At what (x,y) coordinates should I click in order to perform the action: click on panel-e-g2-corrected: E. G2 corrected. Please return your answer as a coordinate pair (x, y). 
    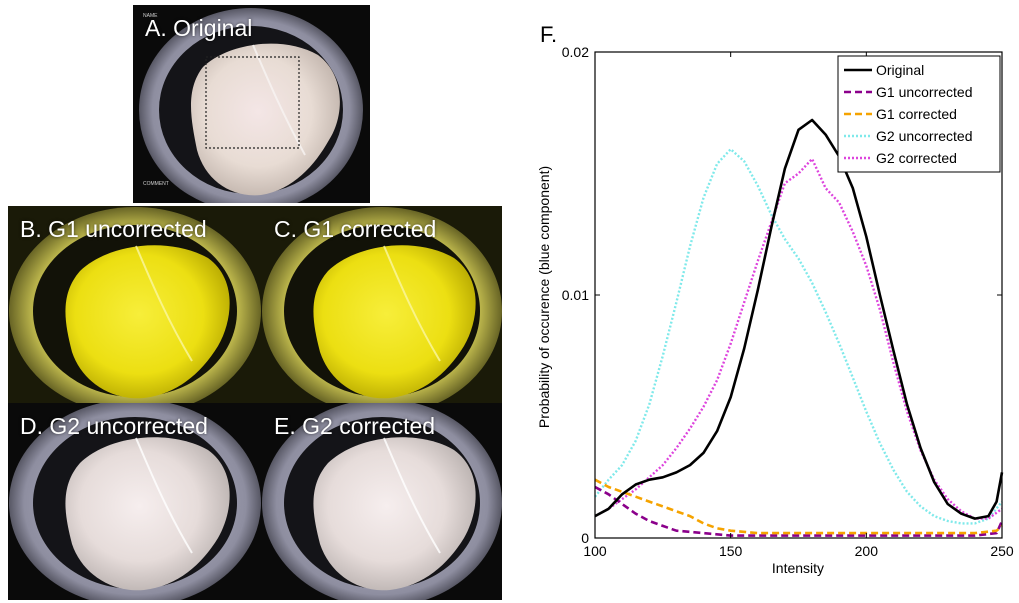
    Looking at the image, I should click on (382, 501).